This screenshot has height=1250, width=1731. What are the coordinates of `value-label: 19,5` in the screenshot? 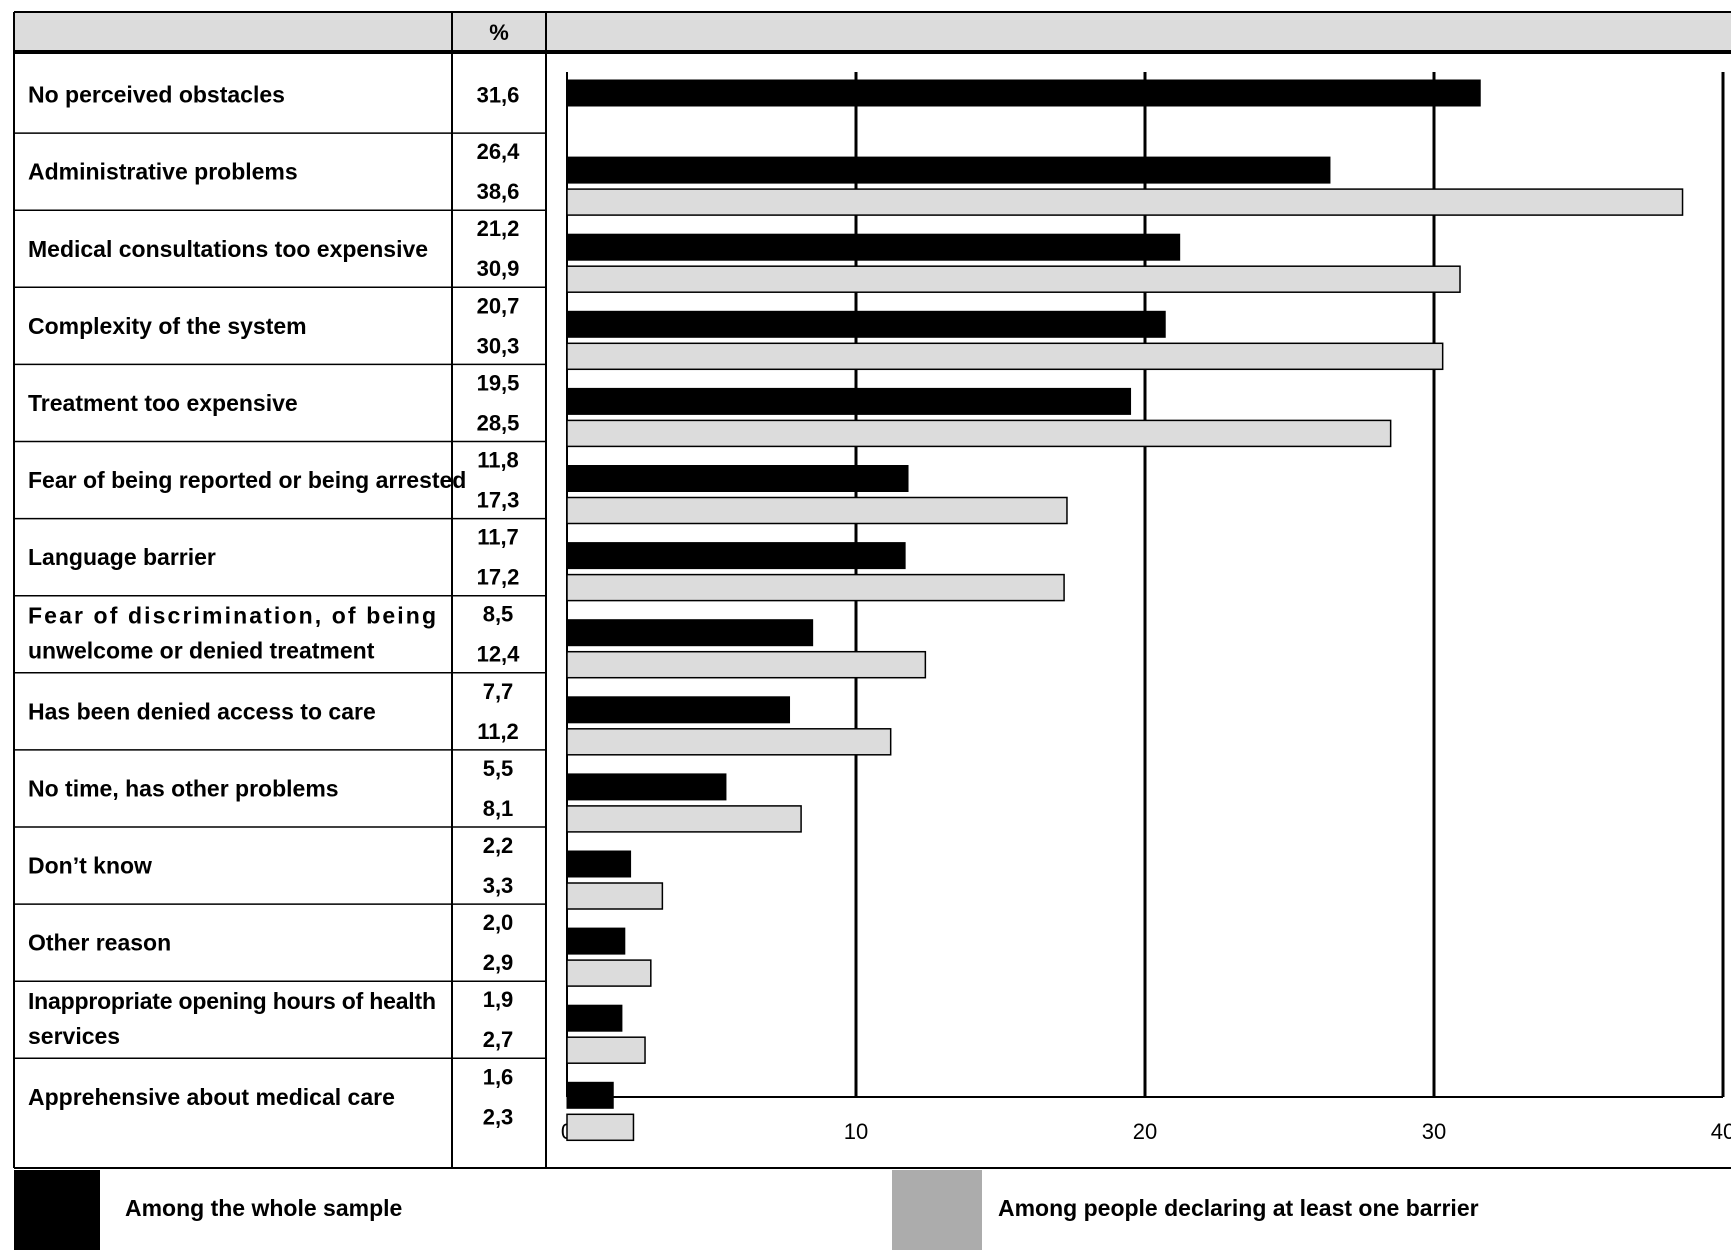 It's located at (498, 382).